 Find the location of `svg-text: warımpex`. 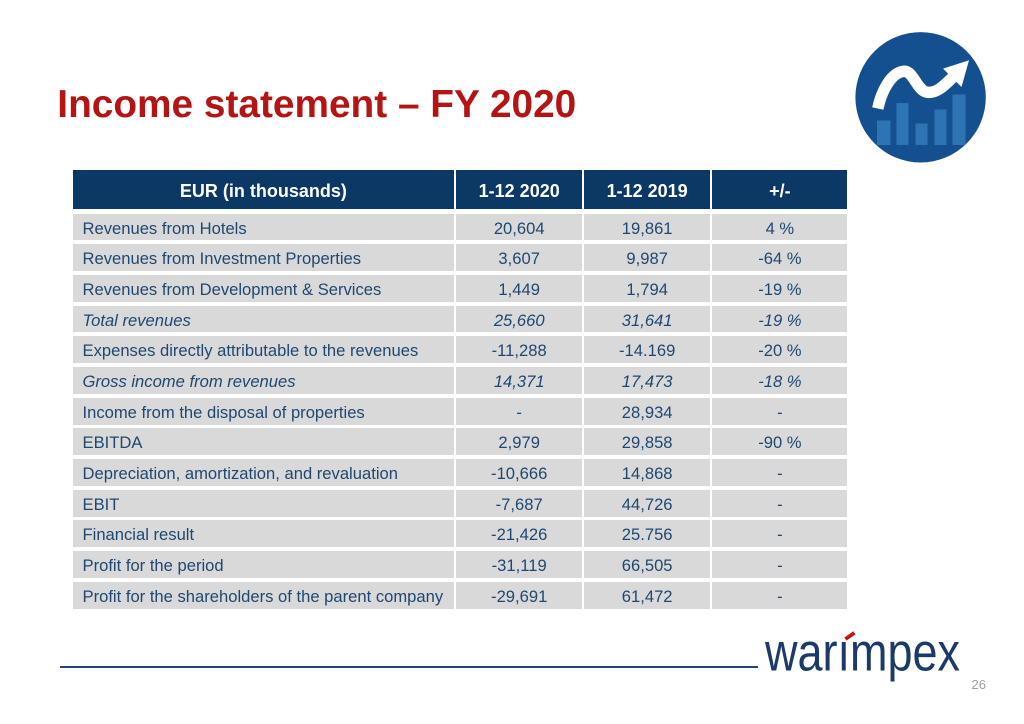

svg-text: warımpex is located at coordinates (862, 654).